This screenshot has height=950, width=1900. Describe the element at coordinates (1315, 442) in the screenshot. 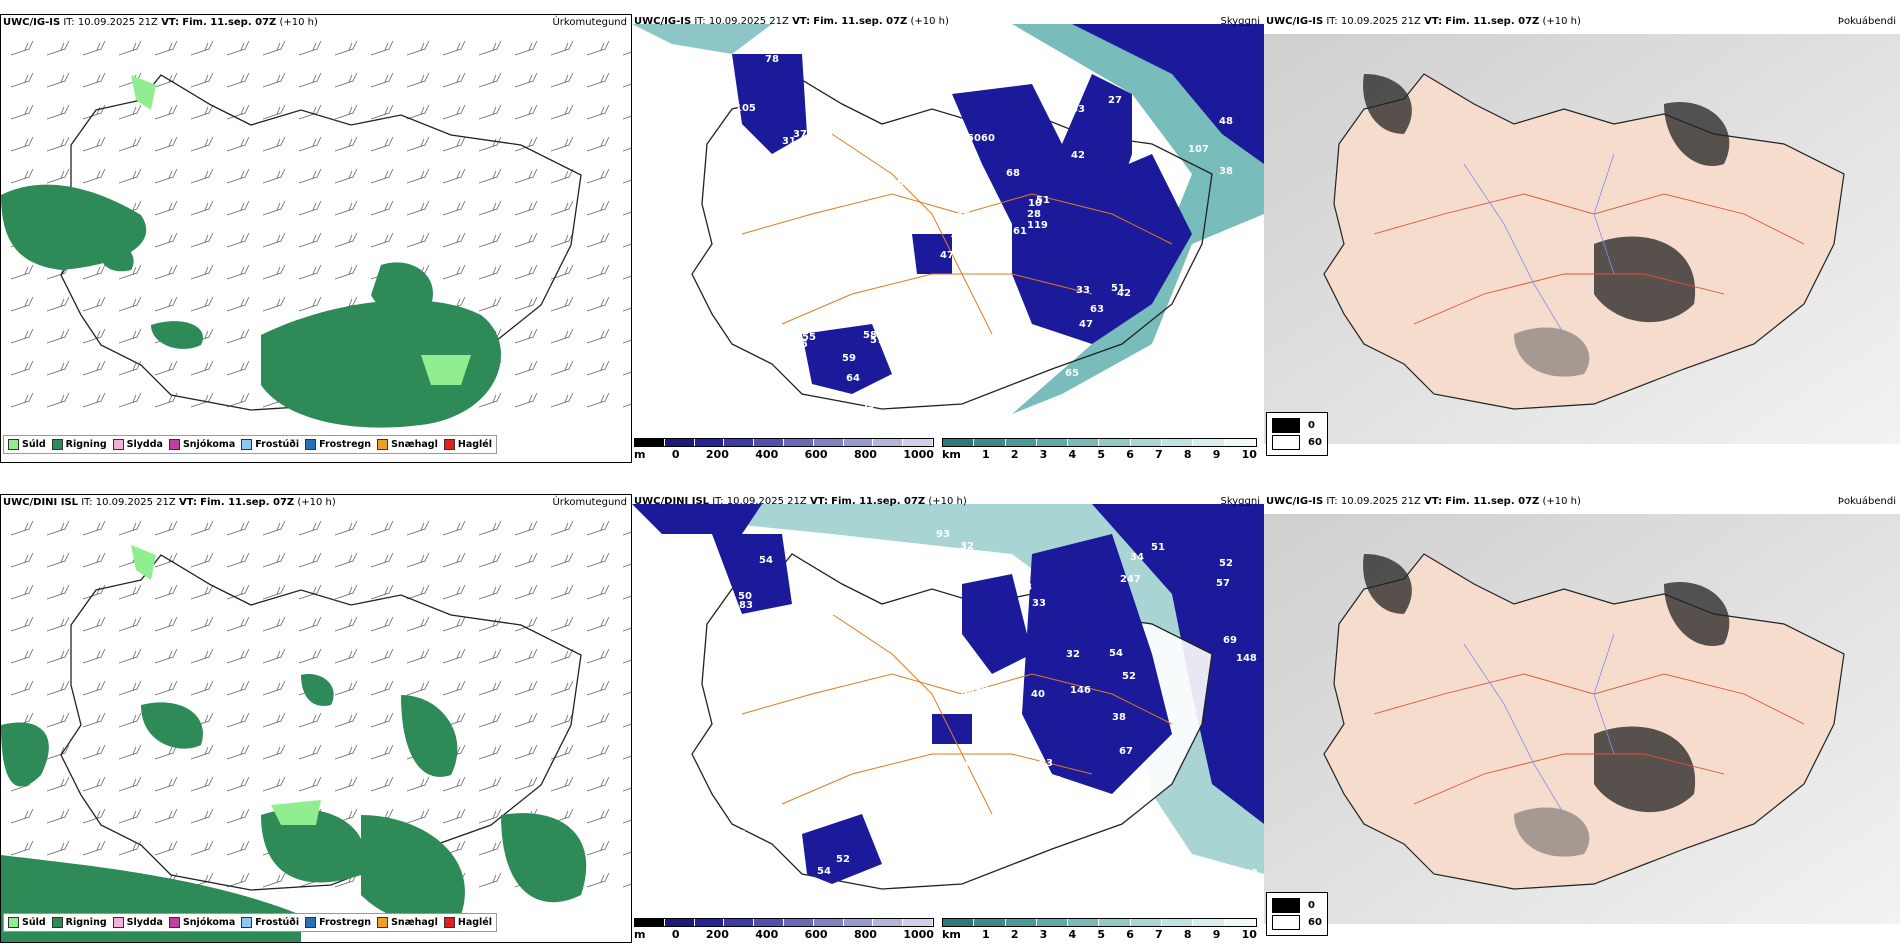

I see `legend-label: 60` at that location.